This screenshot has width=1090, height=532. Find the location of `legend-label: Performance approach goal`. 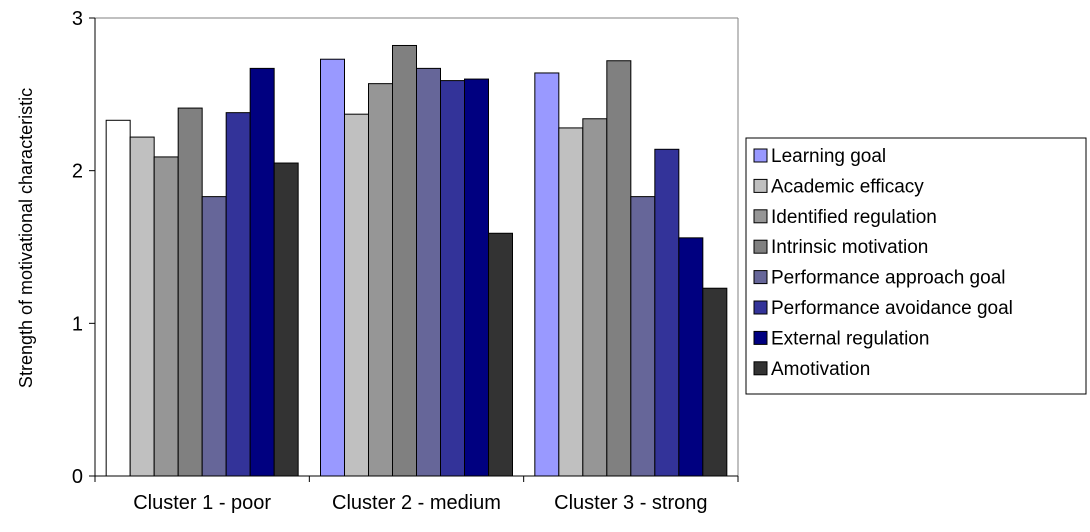

legend-label: Performance approach goal is located at coordinates (888, 278).